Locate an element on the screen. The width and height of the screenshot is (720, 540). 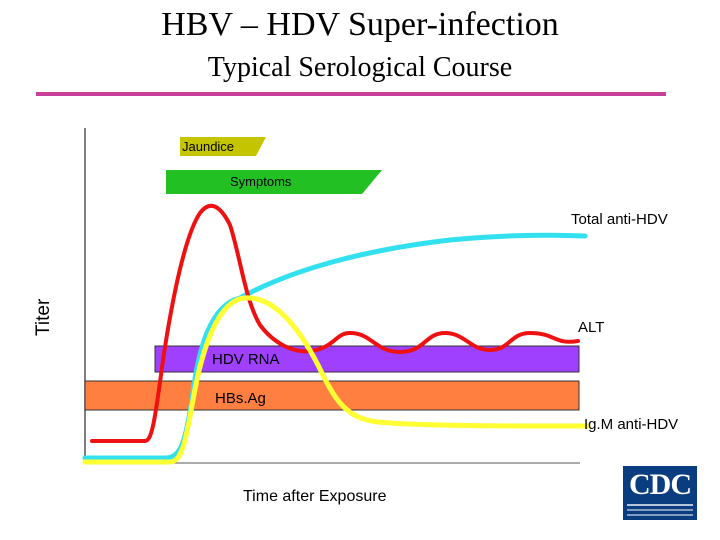
x-axis-label: Time after Exposure is located at coordinates (315, 496).